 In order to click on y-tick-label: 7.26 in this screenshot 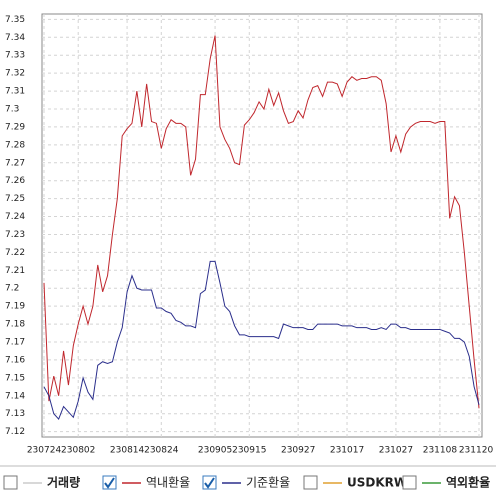, I will do `click(15, 181)`.